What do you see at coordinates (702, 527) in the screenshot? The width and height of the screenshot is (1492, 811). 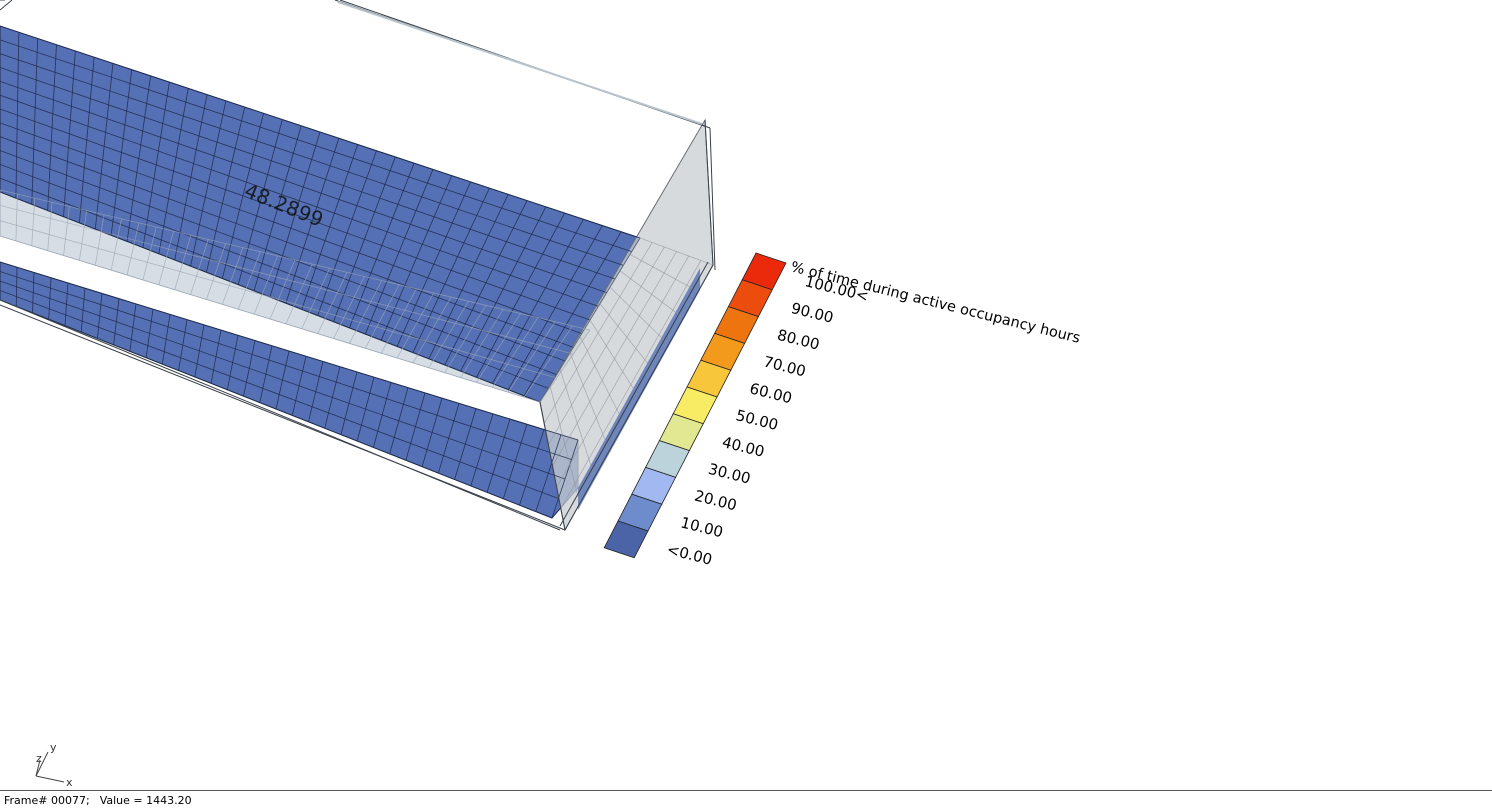 I see `legend-label: 10.00` at bounding box center [702, 527].